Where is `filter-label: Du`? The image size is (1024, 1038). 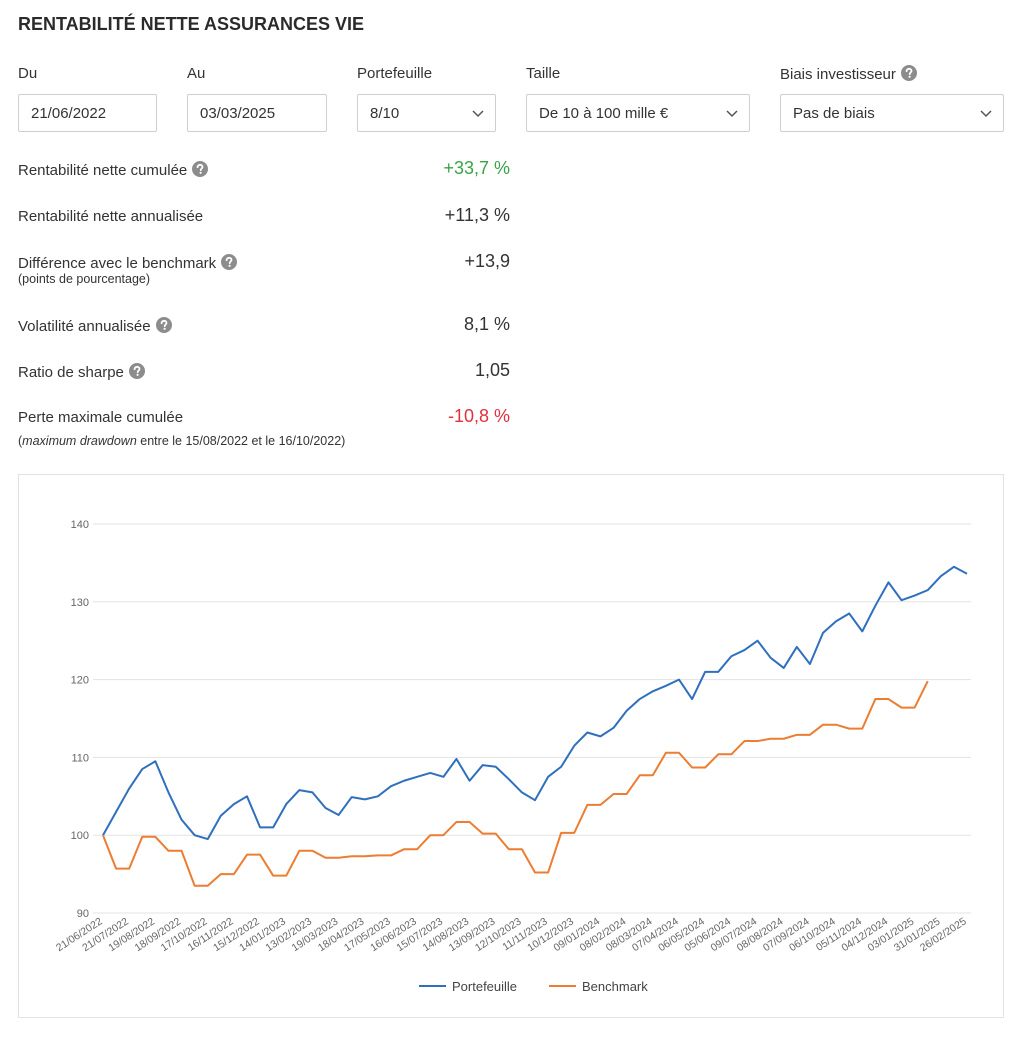
filter-label: Du is located at coordinates (27, 73).